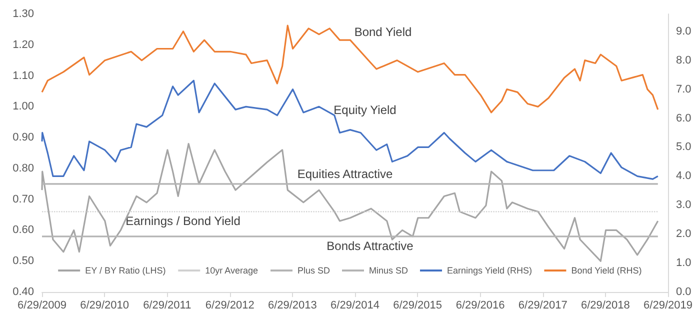 This screenshot has width=700, height=320. I want to click on annotation: Equity Yield, so click(365, 110).